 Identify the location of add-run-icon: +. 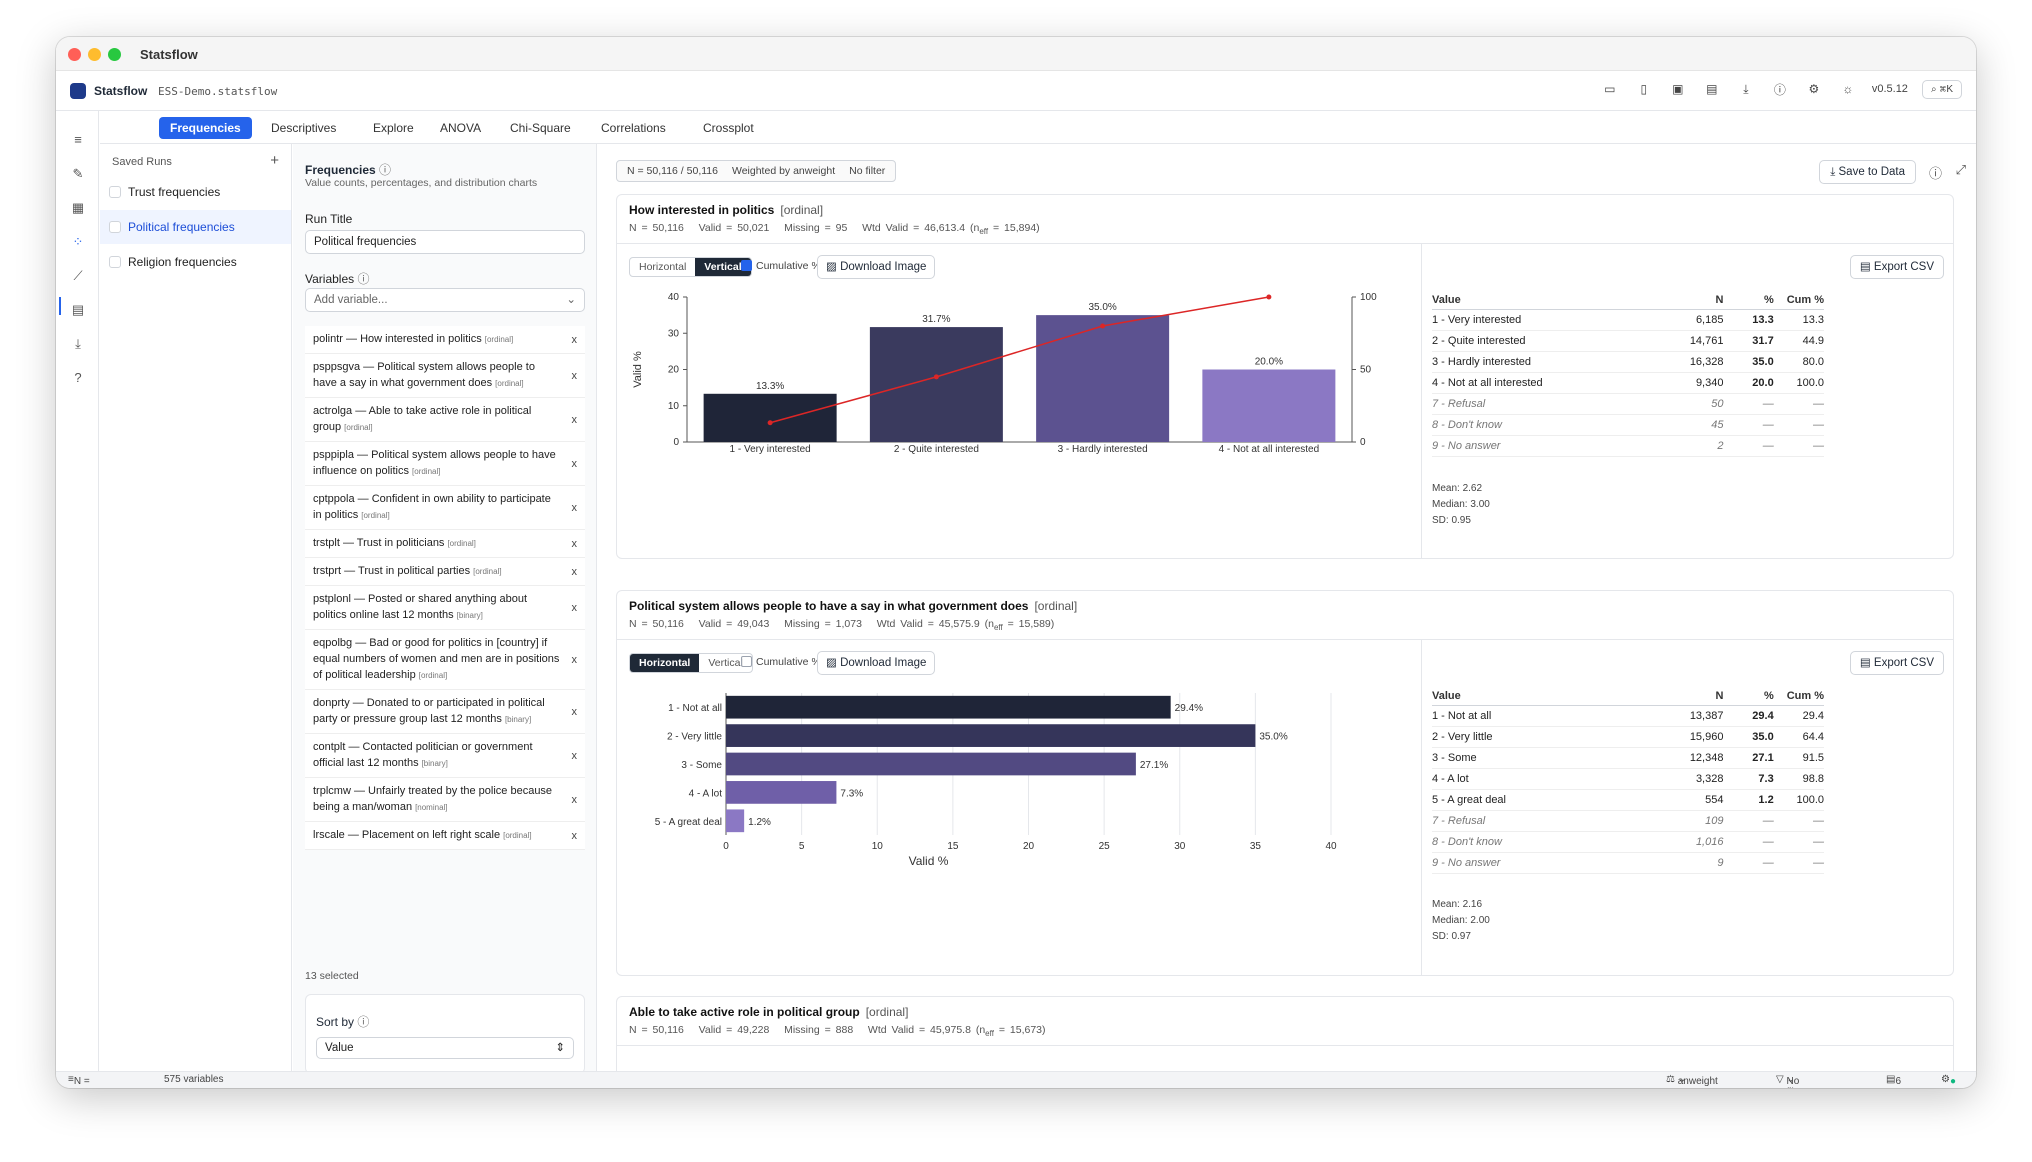
(274, 160).